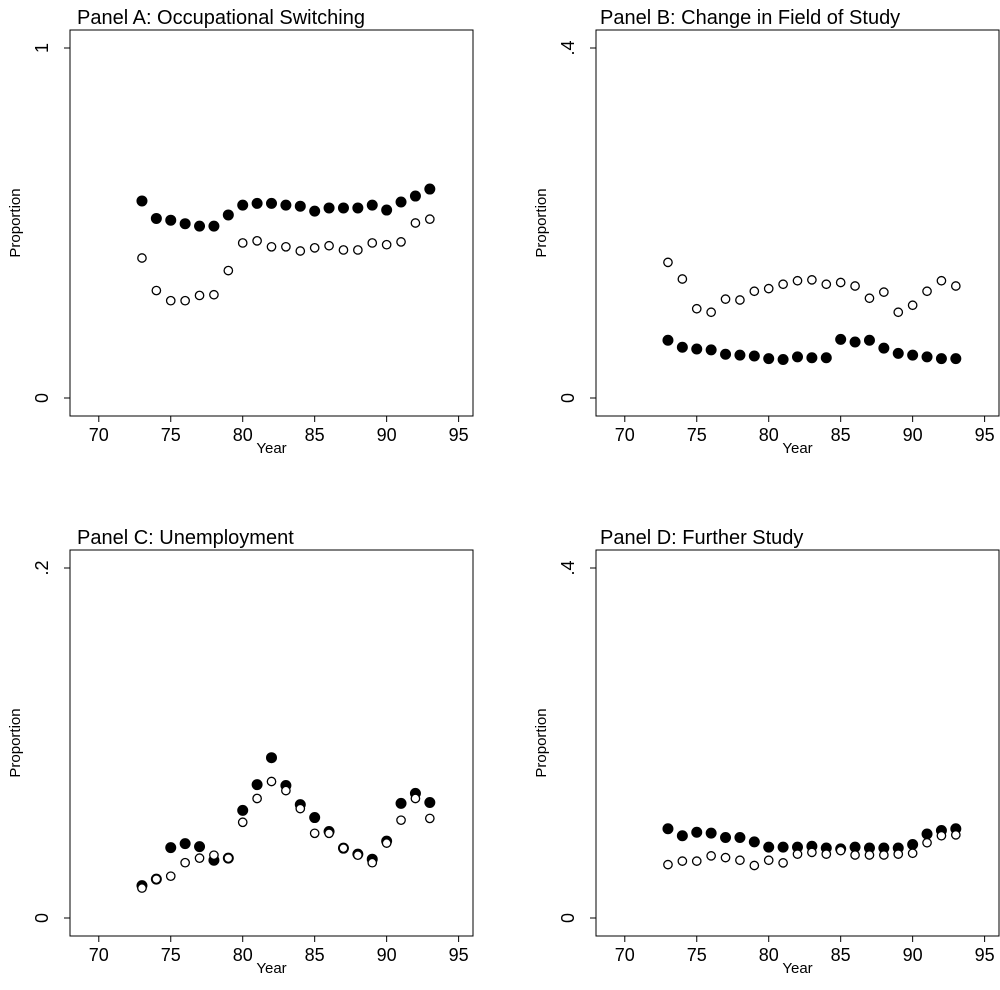 The height and width of the screenshot is (990, 1000). Describe the element at coordinates (625, 435) in the screenshot. I see `x-tick-label: 70` at that location.